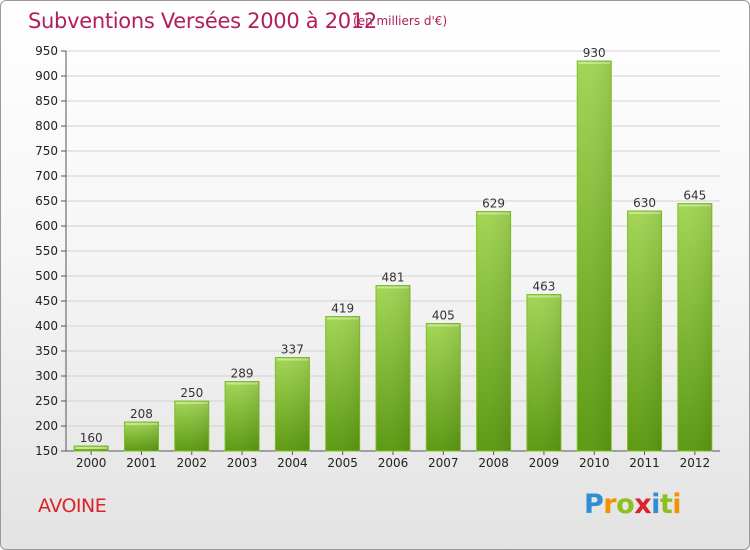 This screenshot has height=550, width=750. I want to click on bar-2011, so click(645, 331).